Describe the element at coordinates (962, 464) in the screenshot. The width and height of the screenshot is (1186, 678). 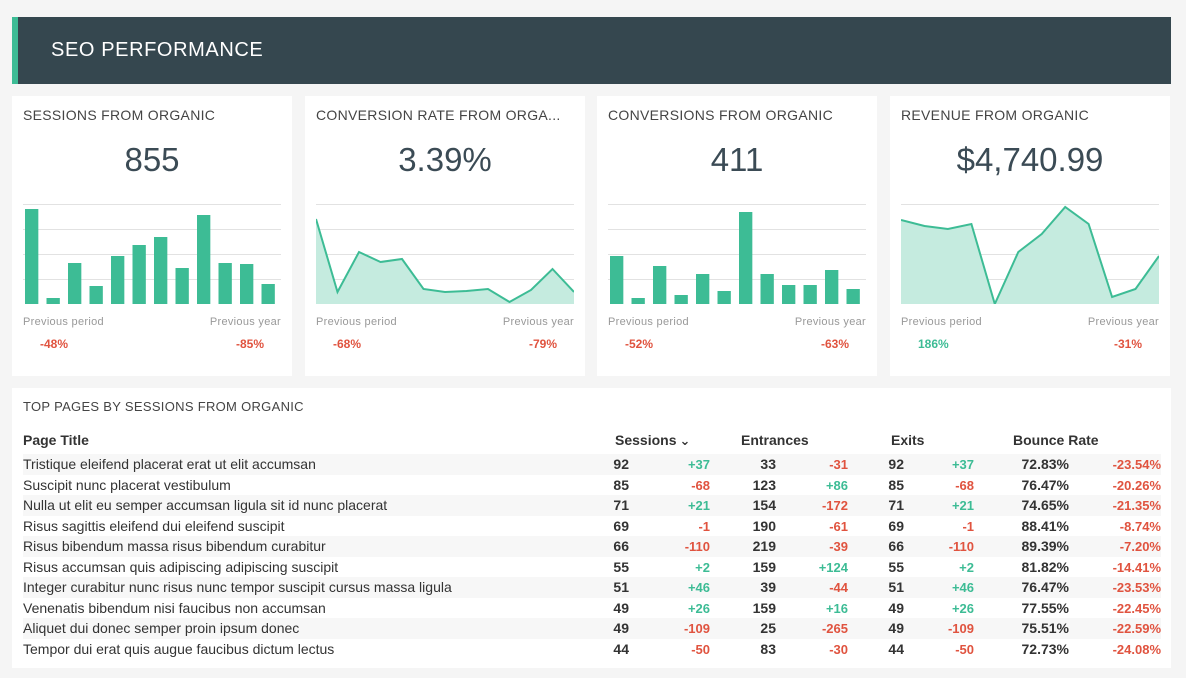
I see `exits-chg-cell: +37` at that location.